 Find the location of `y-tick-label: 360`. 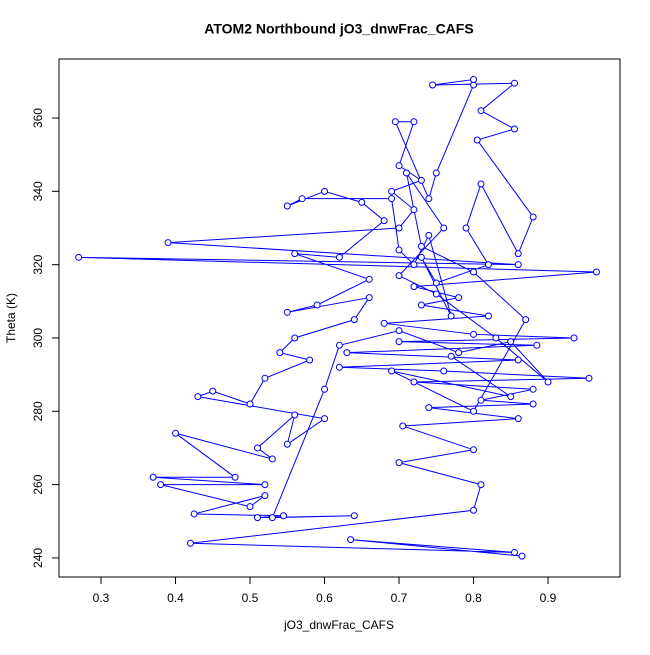

y-tick-label: 360 is located at coordinates (38, 118).